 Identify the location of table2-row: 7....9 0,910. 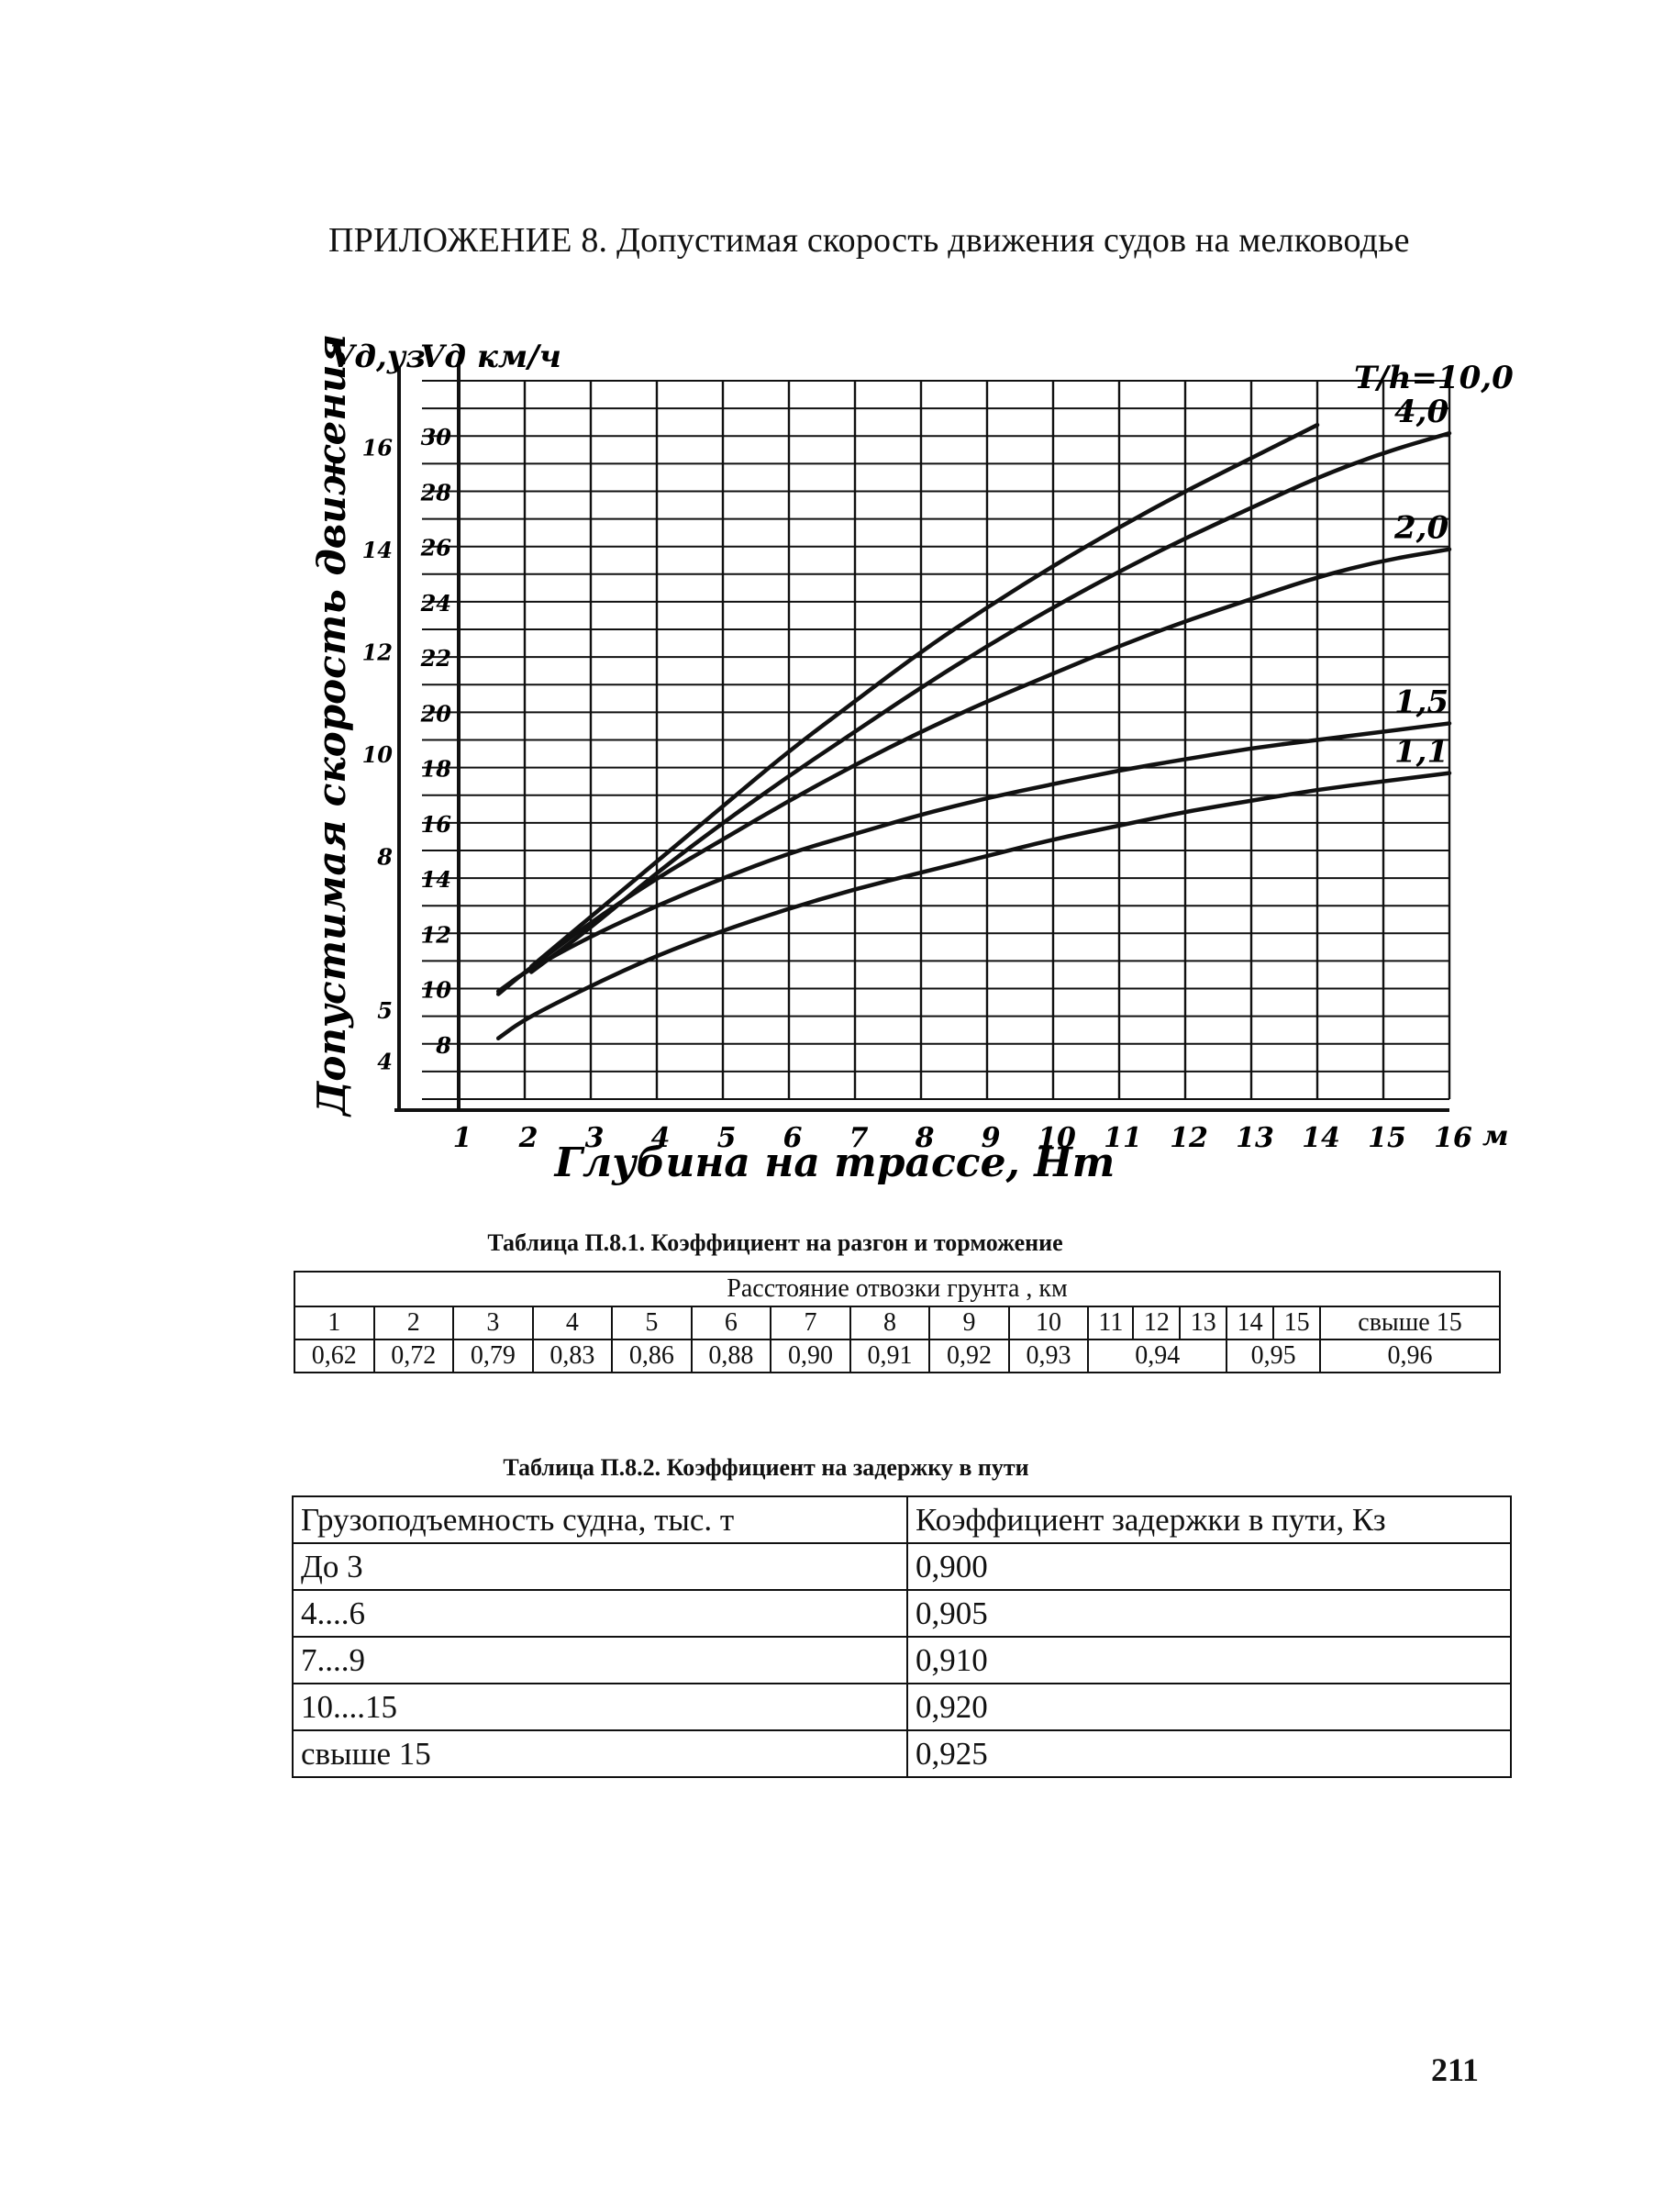
(902, 1660).